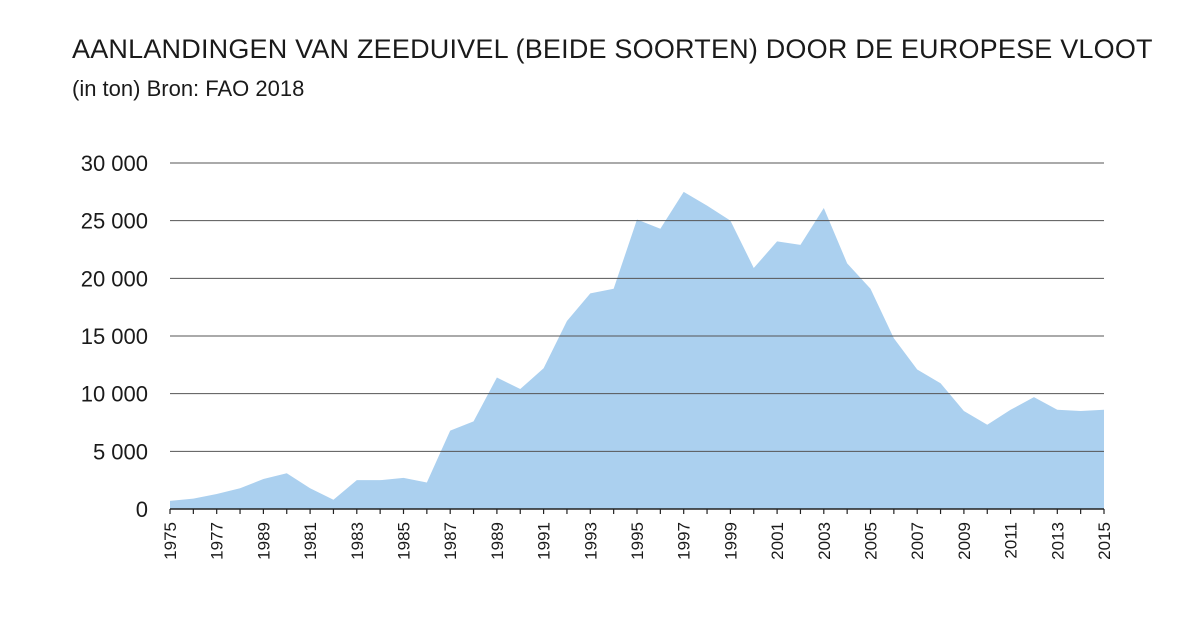 This screenshot has width=1184, height=634. I want to click on y-tick-label: 15 000, so click(114, 336).